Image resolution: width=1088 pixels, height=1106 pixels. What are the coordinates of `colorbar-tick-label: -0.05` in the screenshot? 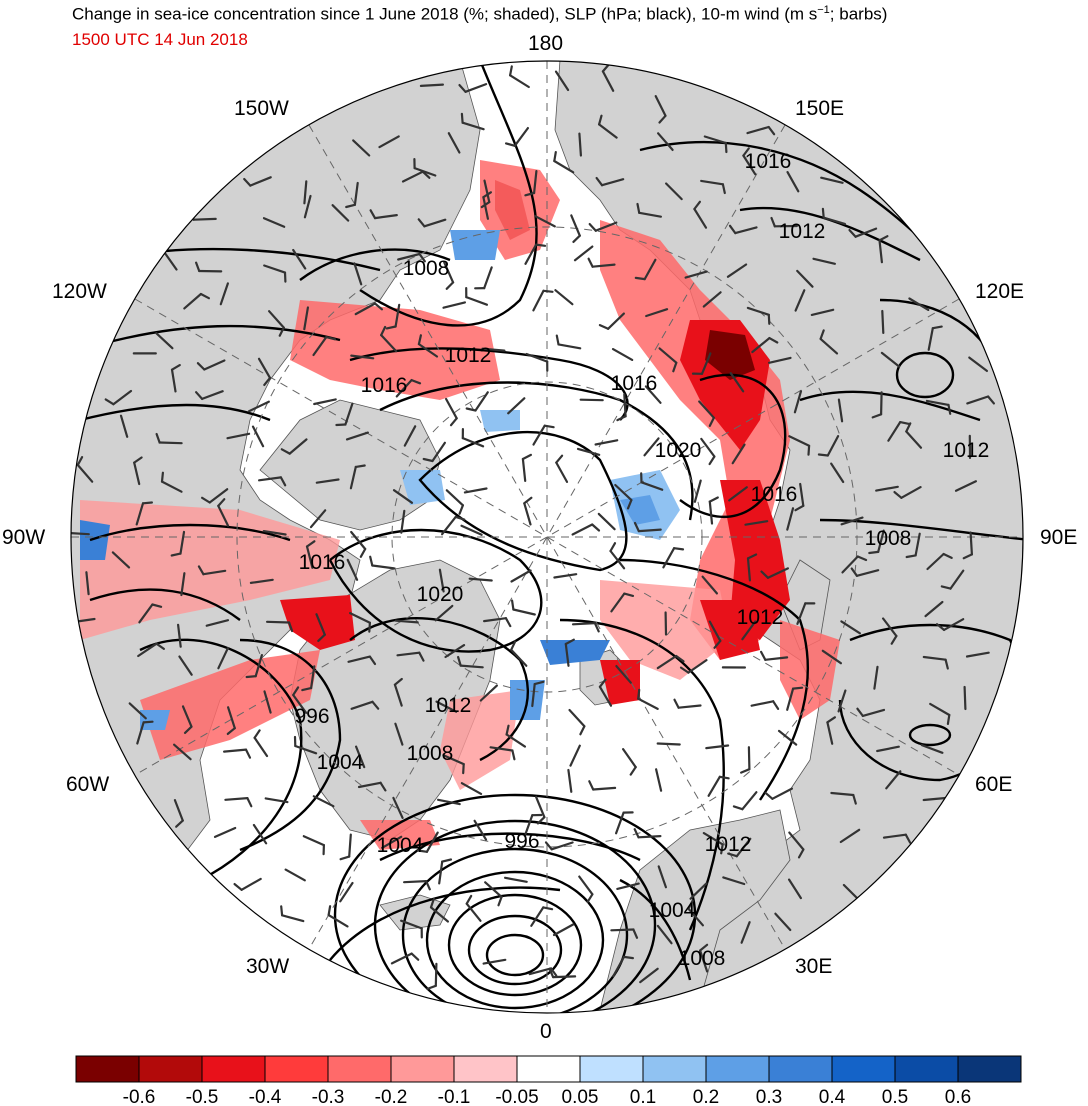 It's located at (516, 1096).